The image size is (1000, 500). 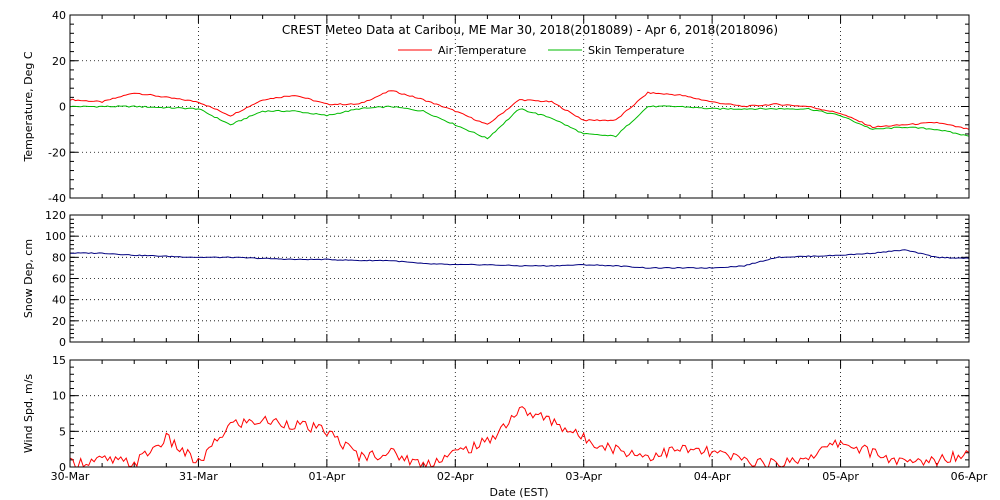 What do you see at coordinates (55, 236) in the screenshot?
I see `y-tick-label: 100` at bounding box center [55, 236].